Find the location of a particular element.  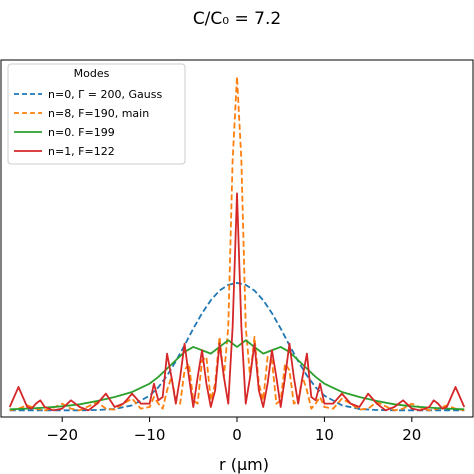

legend-label-2: n=8, F=190, main is located at coordinates (98, 113).